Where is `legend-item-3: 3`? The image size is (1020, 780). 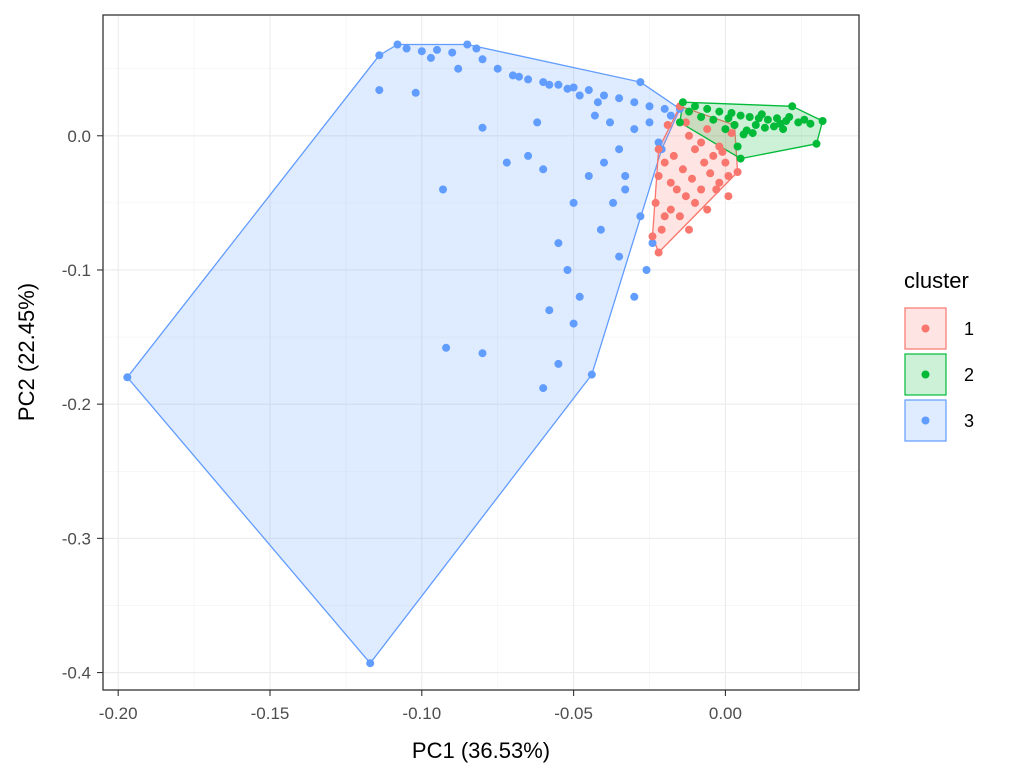 legend-item-3: 3 is located at coordinates (939, 420).